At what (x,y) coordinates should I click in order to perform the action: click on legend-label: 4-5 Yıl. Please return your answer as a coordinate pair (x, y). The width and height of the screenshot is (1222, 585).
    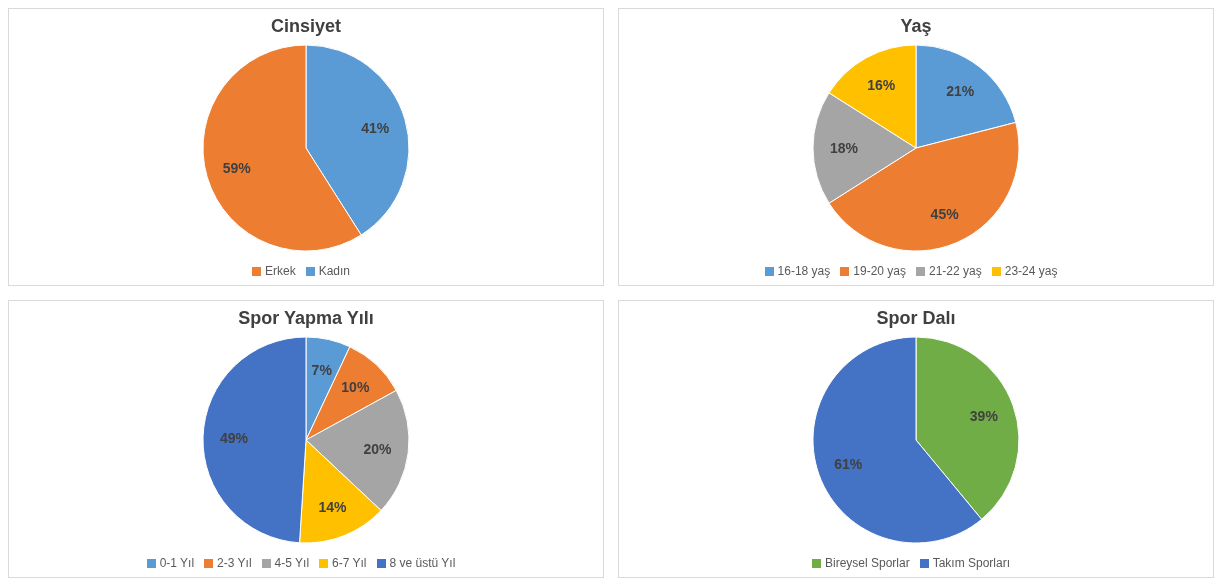
    Looking at the image, I should click on (292, 563).